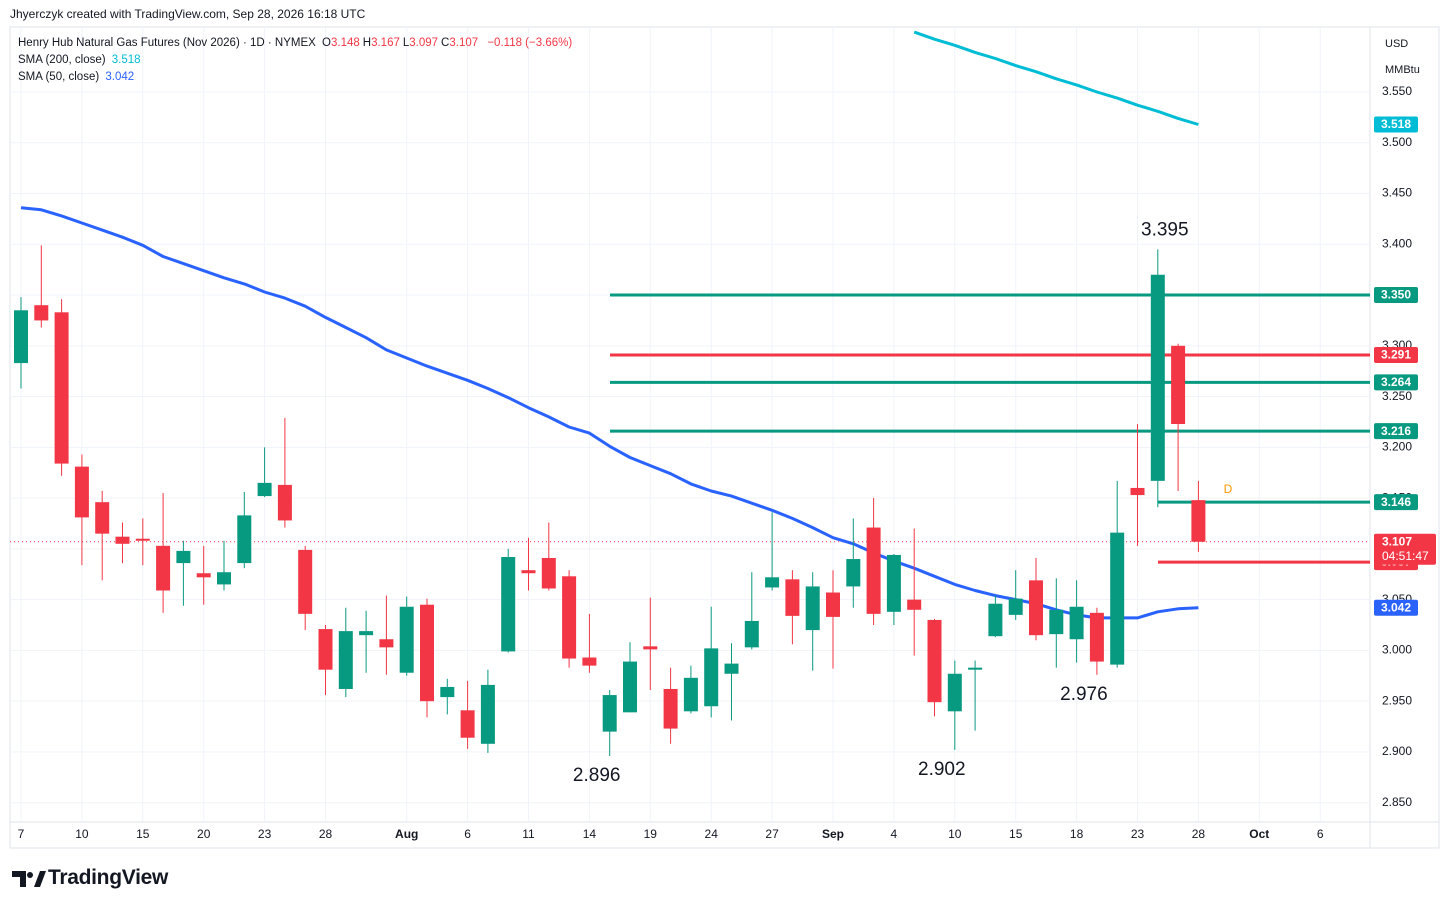 The height and width of the screenshot is (909, 1449). I want to click on x-tick-label: 18, so click(1077, 834).